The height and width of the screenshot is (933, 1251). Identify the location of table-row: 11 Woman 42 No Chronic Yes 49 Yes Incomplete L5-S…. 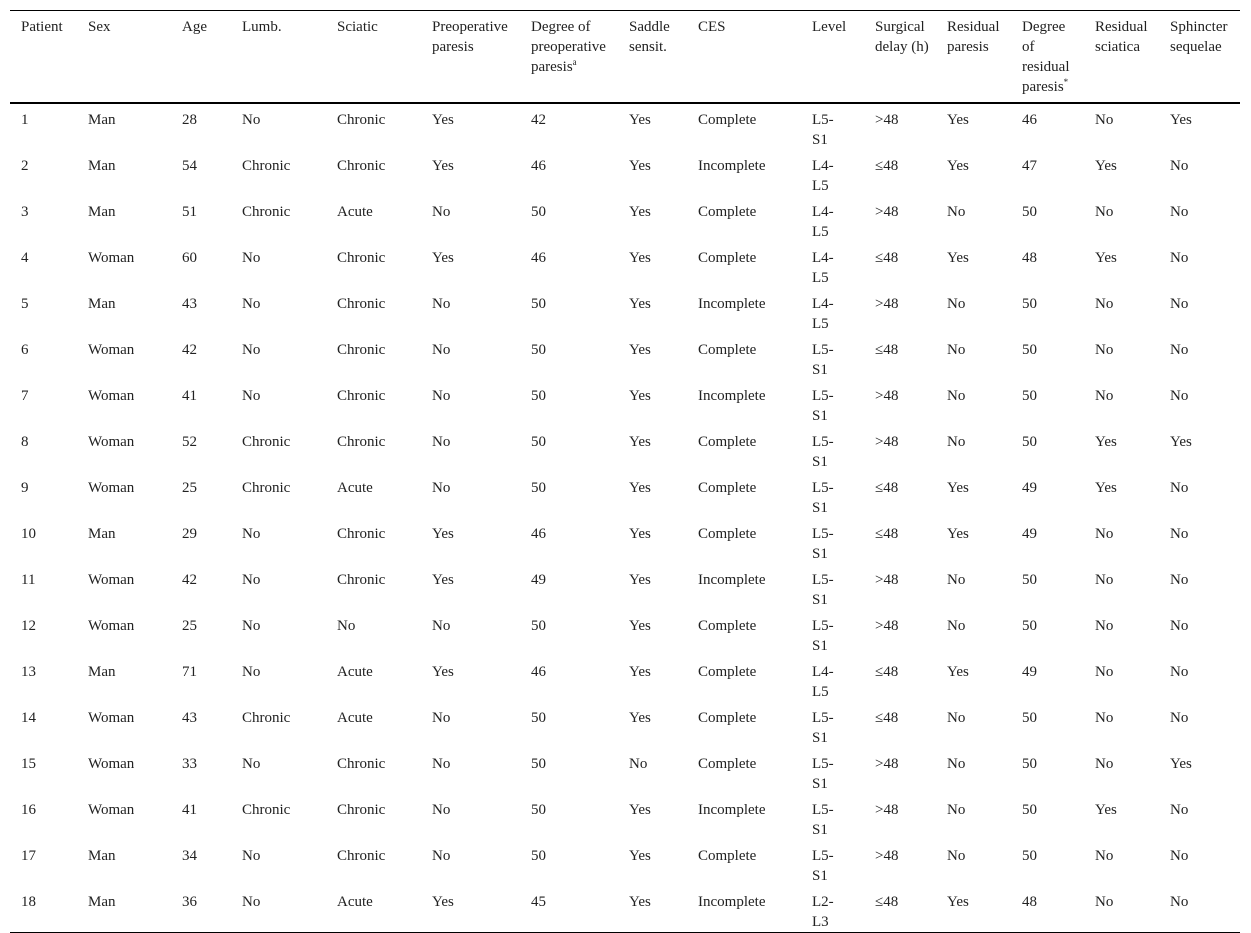
(625, 587).